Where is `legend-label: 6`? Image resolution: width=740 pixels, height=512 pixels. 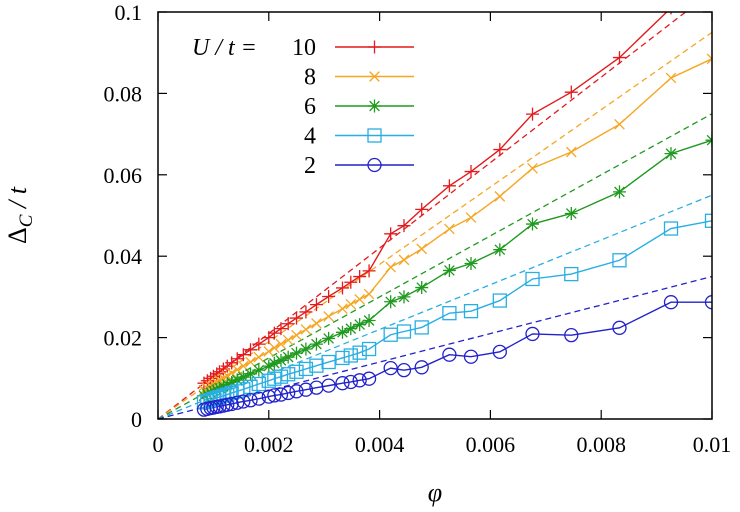
legend-label: 6 is located at coordinates (310, 107).